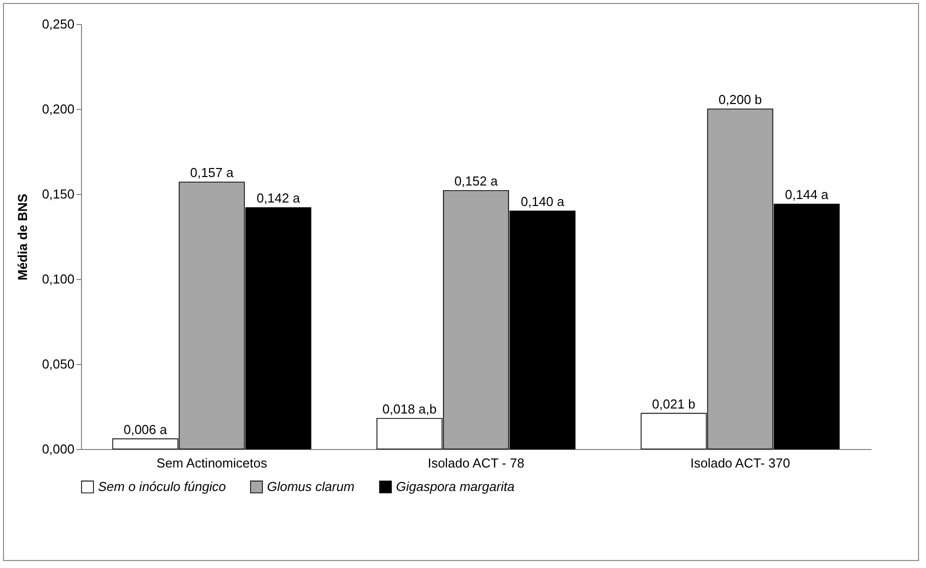  I want to click on data-label: 0,152 a, so click(476, 181).